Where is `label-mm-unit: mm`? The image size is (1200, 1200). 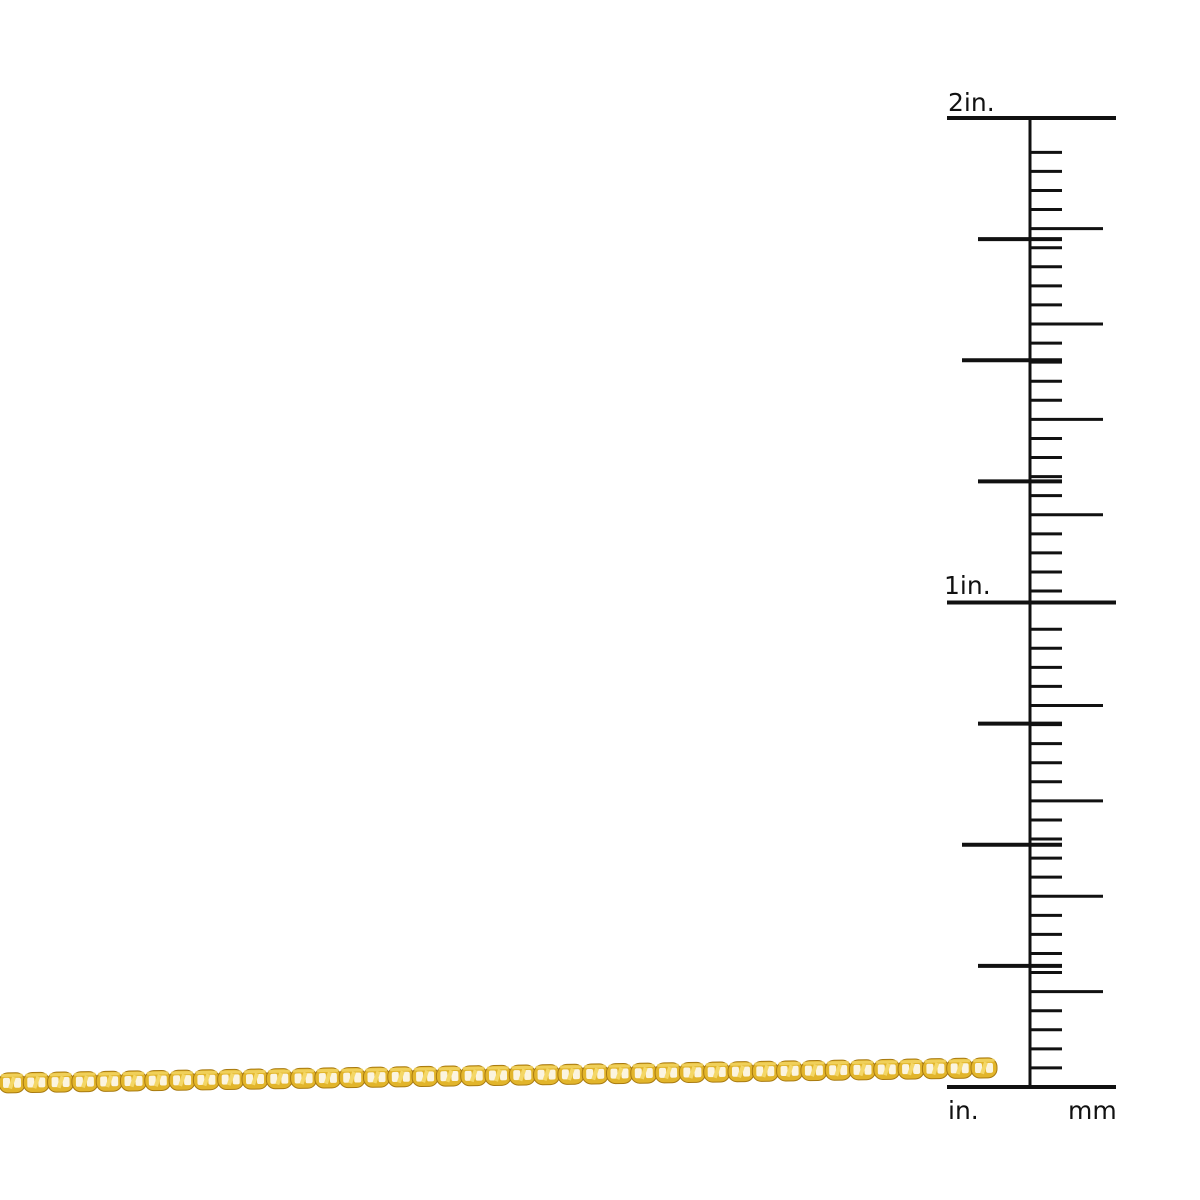
label-mm-unit: mm is located at coordinates (1092, 1110).